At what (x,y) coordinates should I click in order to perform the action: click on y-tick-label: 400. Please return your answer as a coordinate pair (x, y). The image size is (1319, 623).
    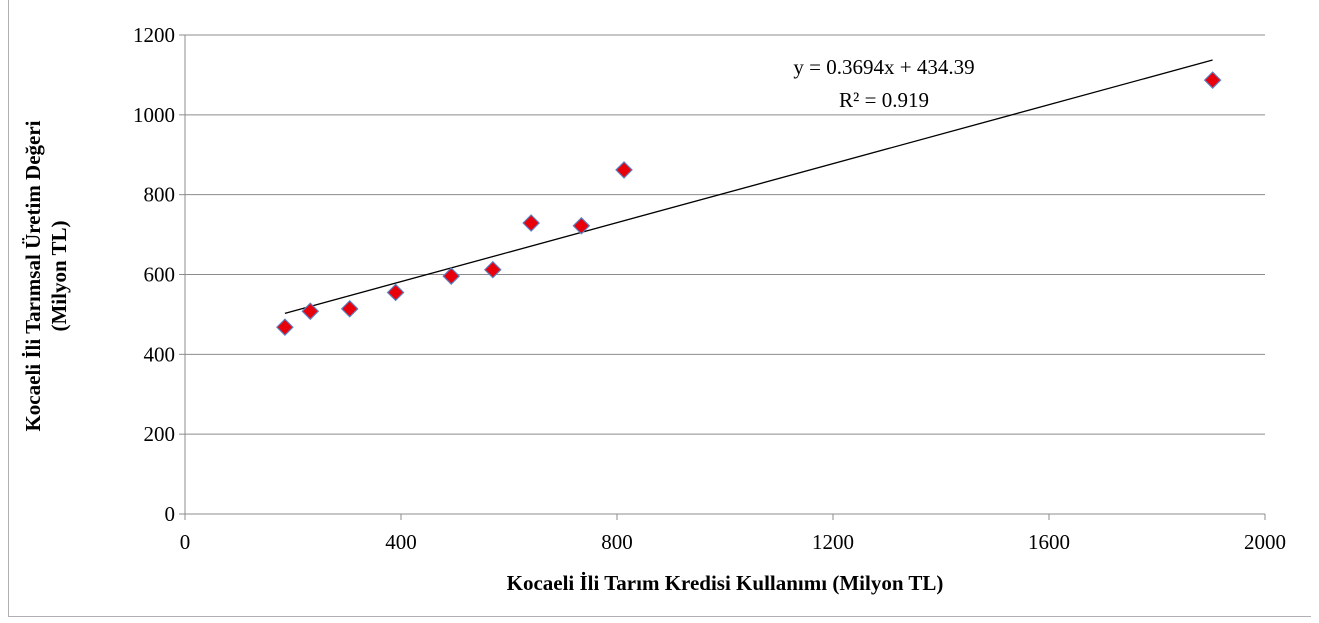
    Looking at the image, I should click on (160, 354).